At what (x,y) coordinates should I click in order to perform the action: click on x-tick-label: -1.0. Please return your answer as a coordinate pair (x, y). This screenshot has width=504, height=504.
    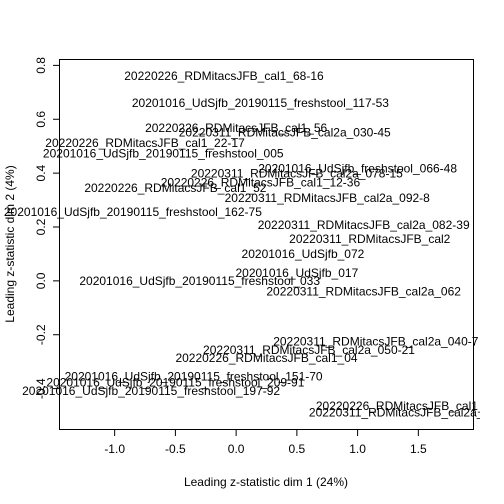
    Looking at the image, I should click on (114, 449).